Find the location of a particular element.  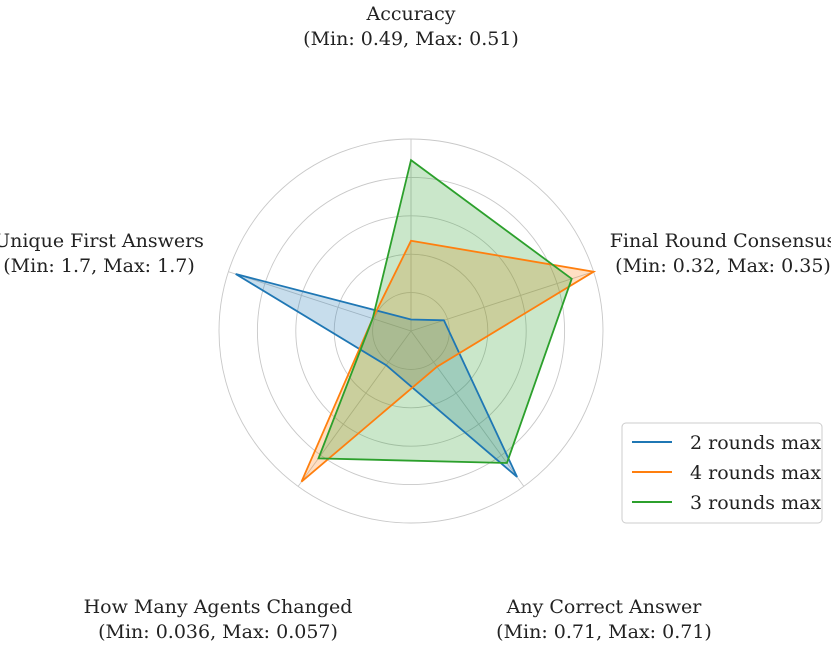

series-area-4-rounds-max is located at coordinates (447, 361).